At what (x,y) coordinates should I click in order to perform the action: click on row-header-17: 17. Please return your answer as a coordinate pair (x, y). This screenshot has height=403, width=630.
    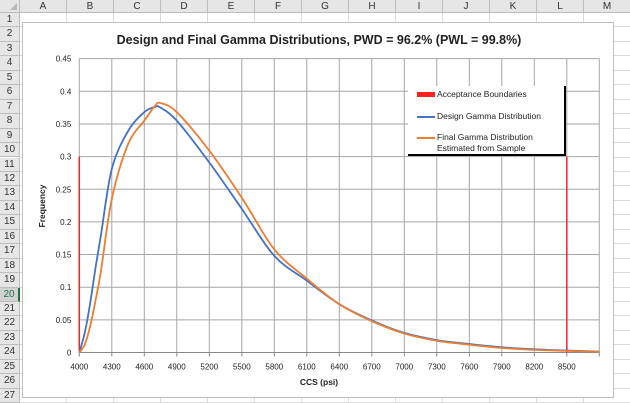
    Looking at the image, I should click on (10, 251).